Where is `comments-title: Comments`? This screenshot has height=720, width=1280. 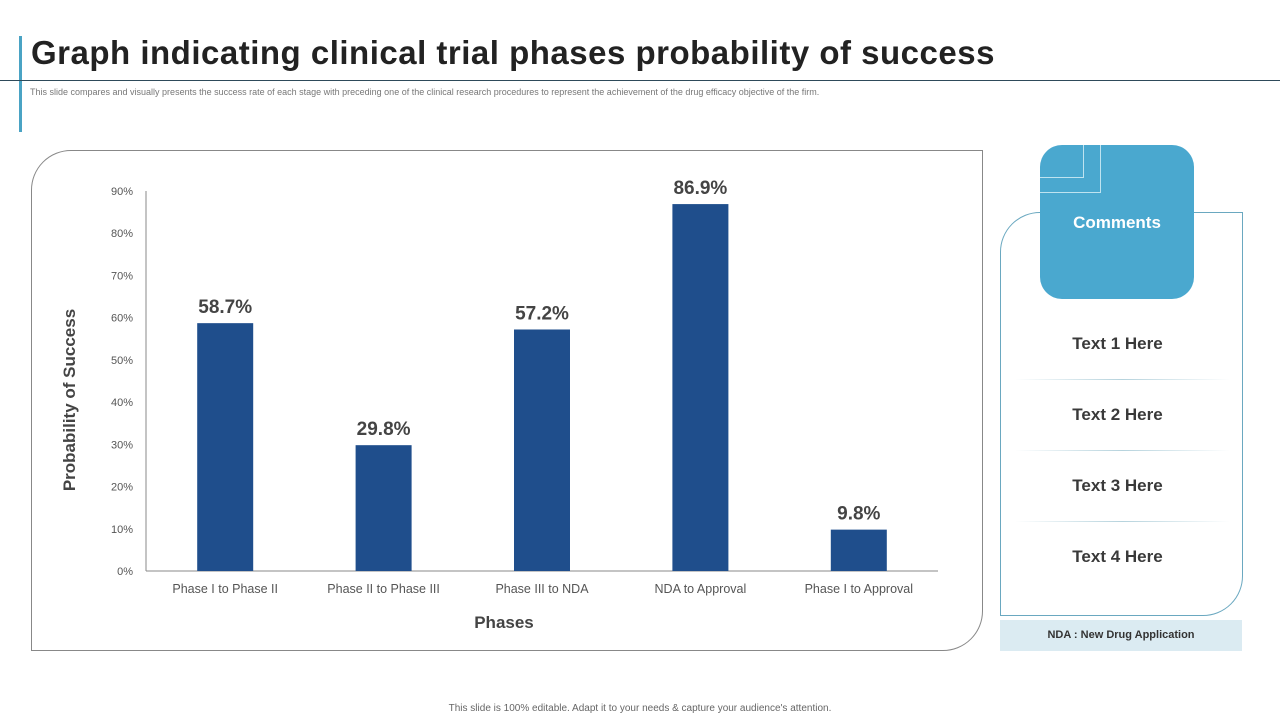
comments-title: Comments is located at coordinates (1117, 222).